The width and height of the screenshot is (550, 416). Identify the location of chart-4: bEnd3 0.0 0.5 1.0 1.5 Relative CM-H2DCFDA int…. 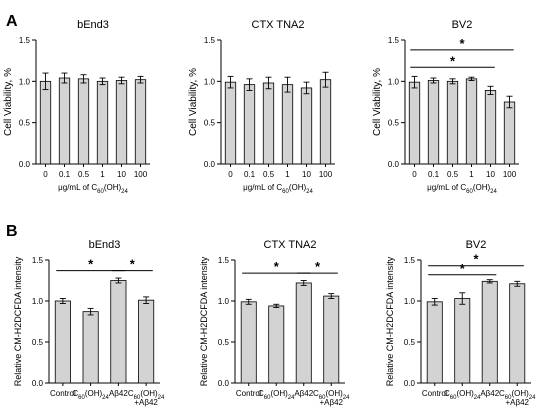
(89, 323).